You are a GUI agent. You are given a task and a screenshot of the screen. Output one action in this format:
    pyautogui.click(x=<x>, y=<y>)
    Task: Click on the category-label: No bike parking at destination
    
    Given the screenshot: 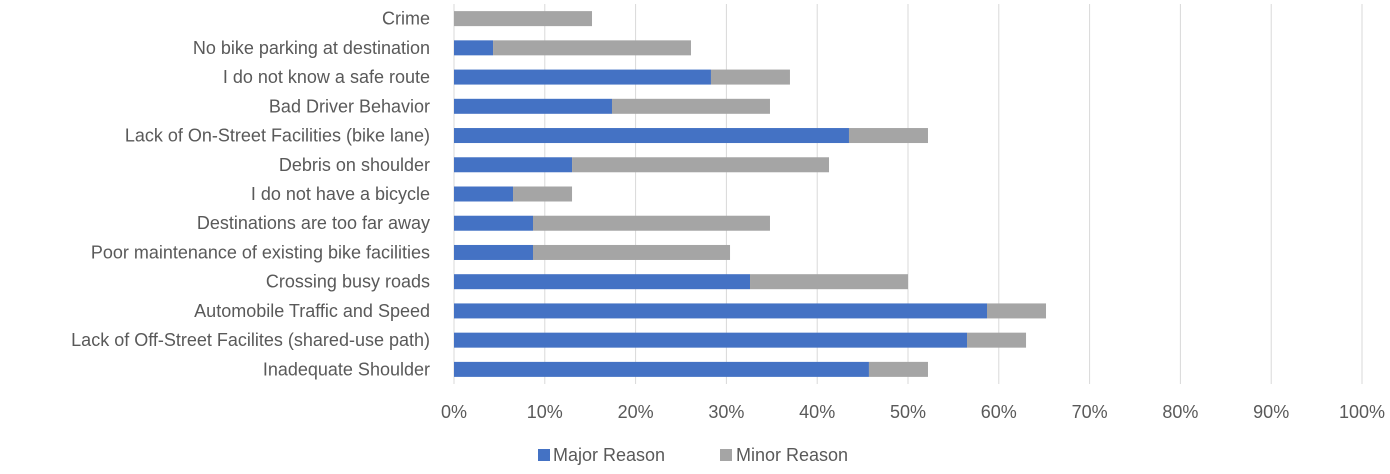 What is the action you would take?
    pyautogui.click(x=311, y=48)
    